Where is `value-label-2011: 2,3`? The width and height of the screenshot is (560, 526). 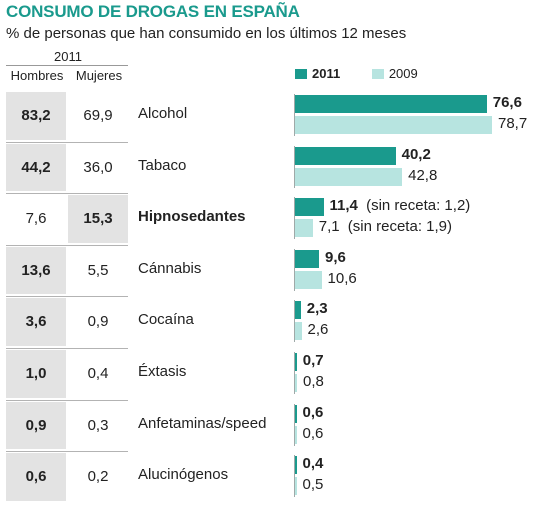 value-label-2011: 2,3 is located at coordinates (317, 308).